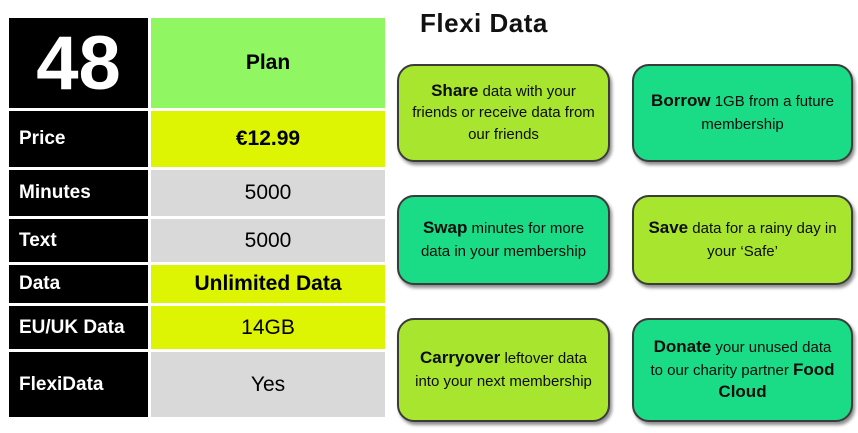 This screenshot has width=858, height=433. Describe the element at coordinates (668, 228) in the screenshot. I see `card-save-keyword: Save` at that location.